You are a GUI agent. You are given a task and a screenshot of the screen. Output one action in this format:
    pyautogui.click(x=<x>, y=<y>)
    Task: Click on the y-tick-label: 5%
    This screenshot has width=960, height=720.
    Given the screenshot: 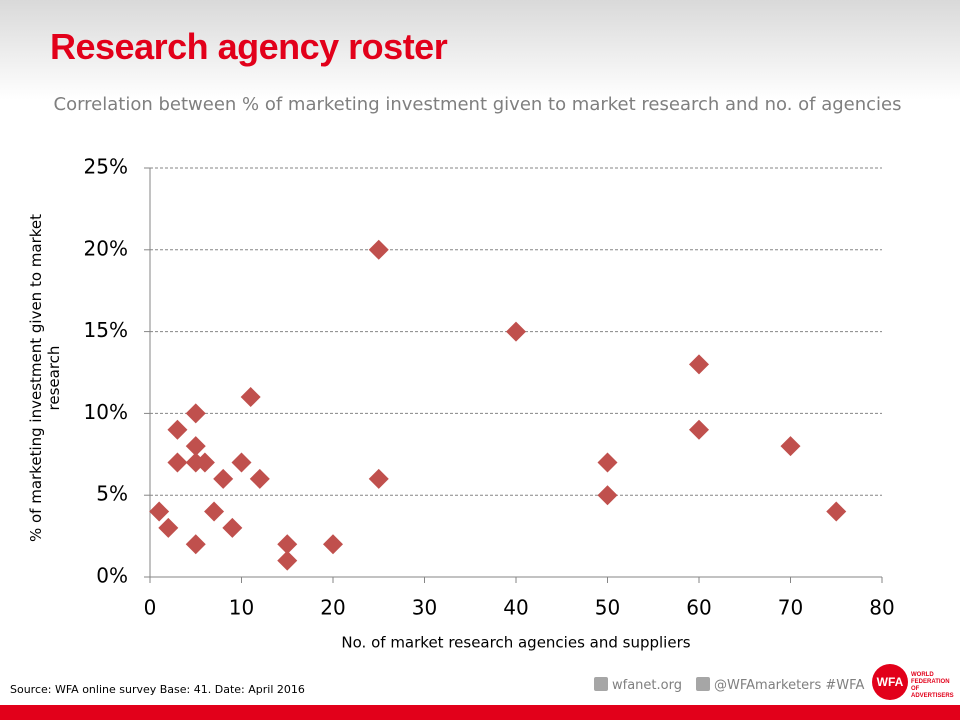 What is the action you would take?
    pyautogui.click(x=112, y=494)
    